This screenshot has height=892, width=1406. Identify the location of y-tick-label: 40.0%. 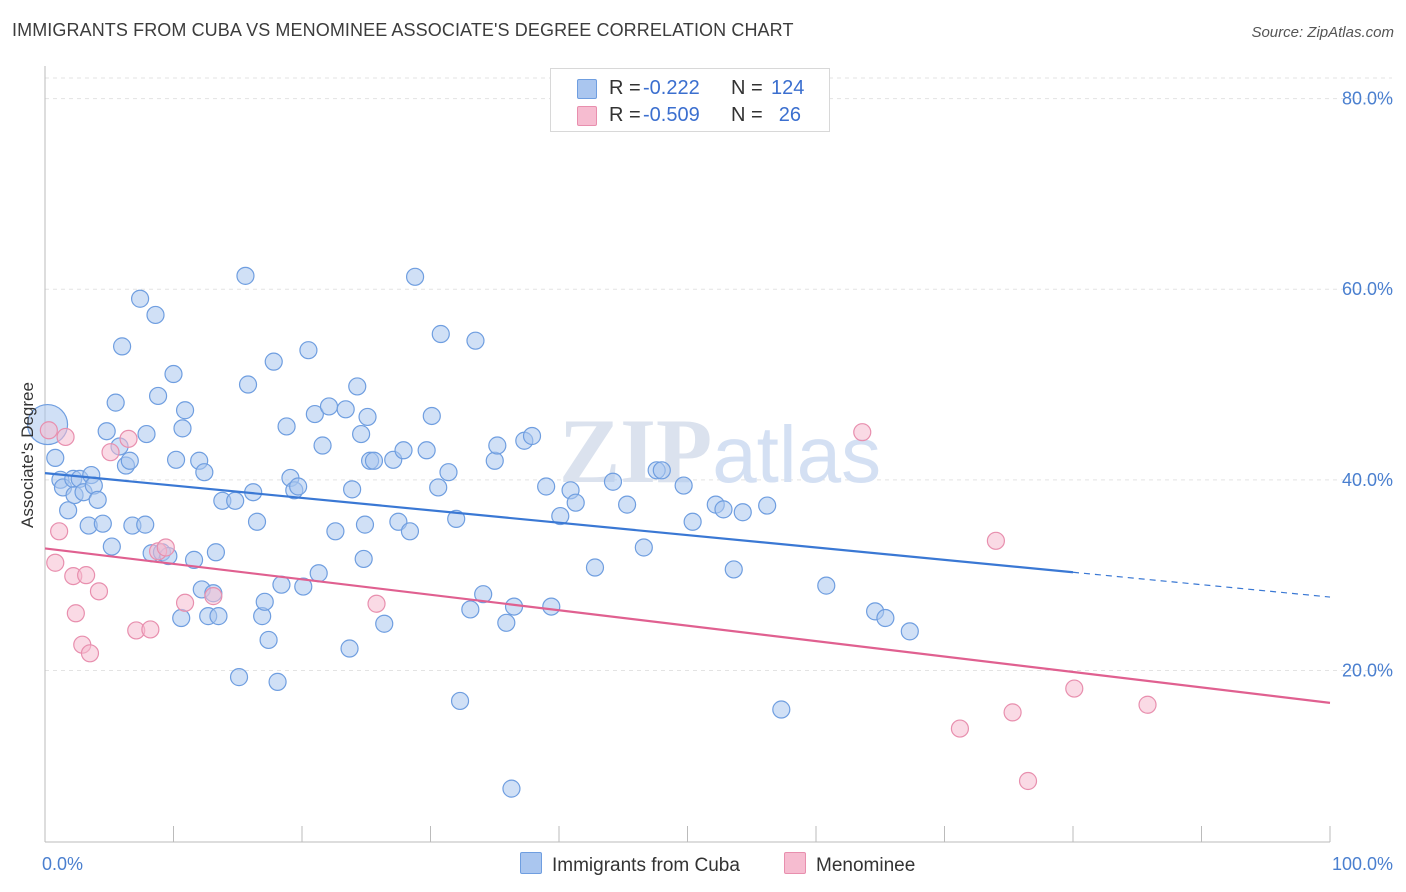
(1367, 480).